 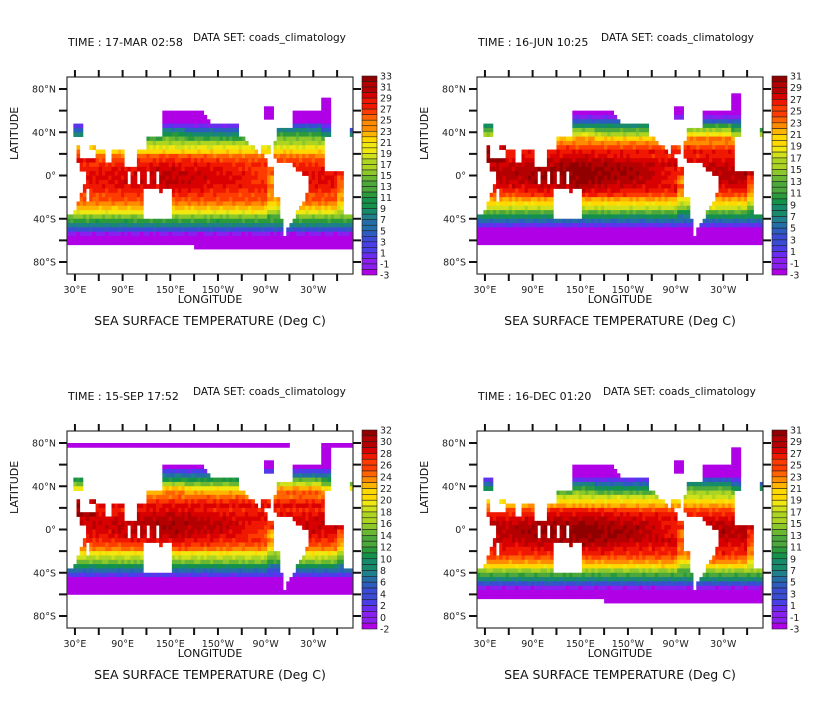 I want to click on sst-cells, so click(x=620, y=169).